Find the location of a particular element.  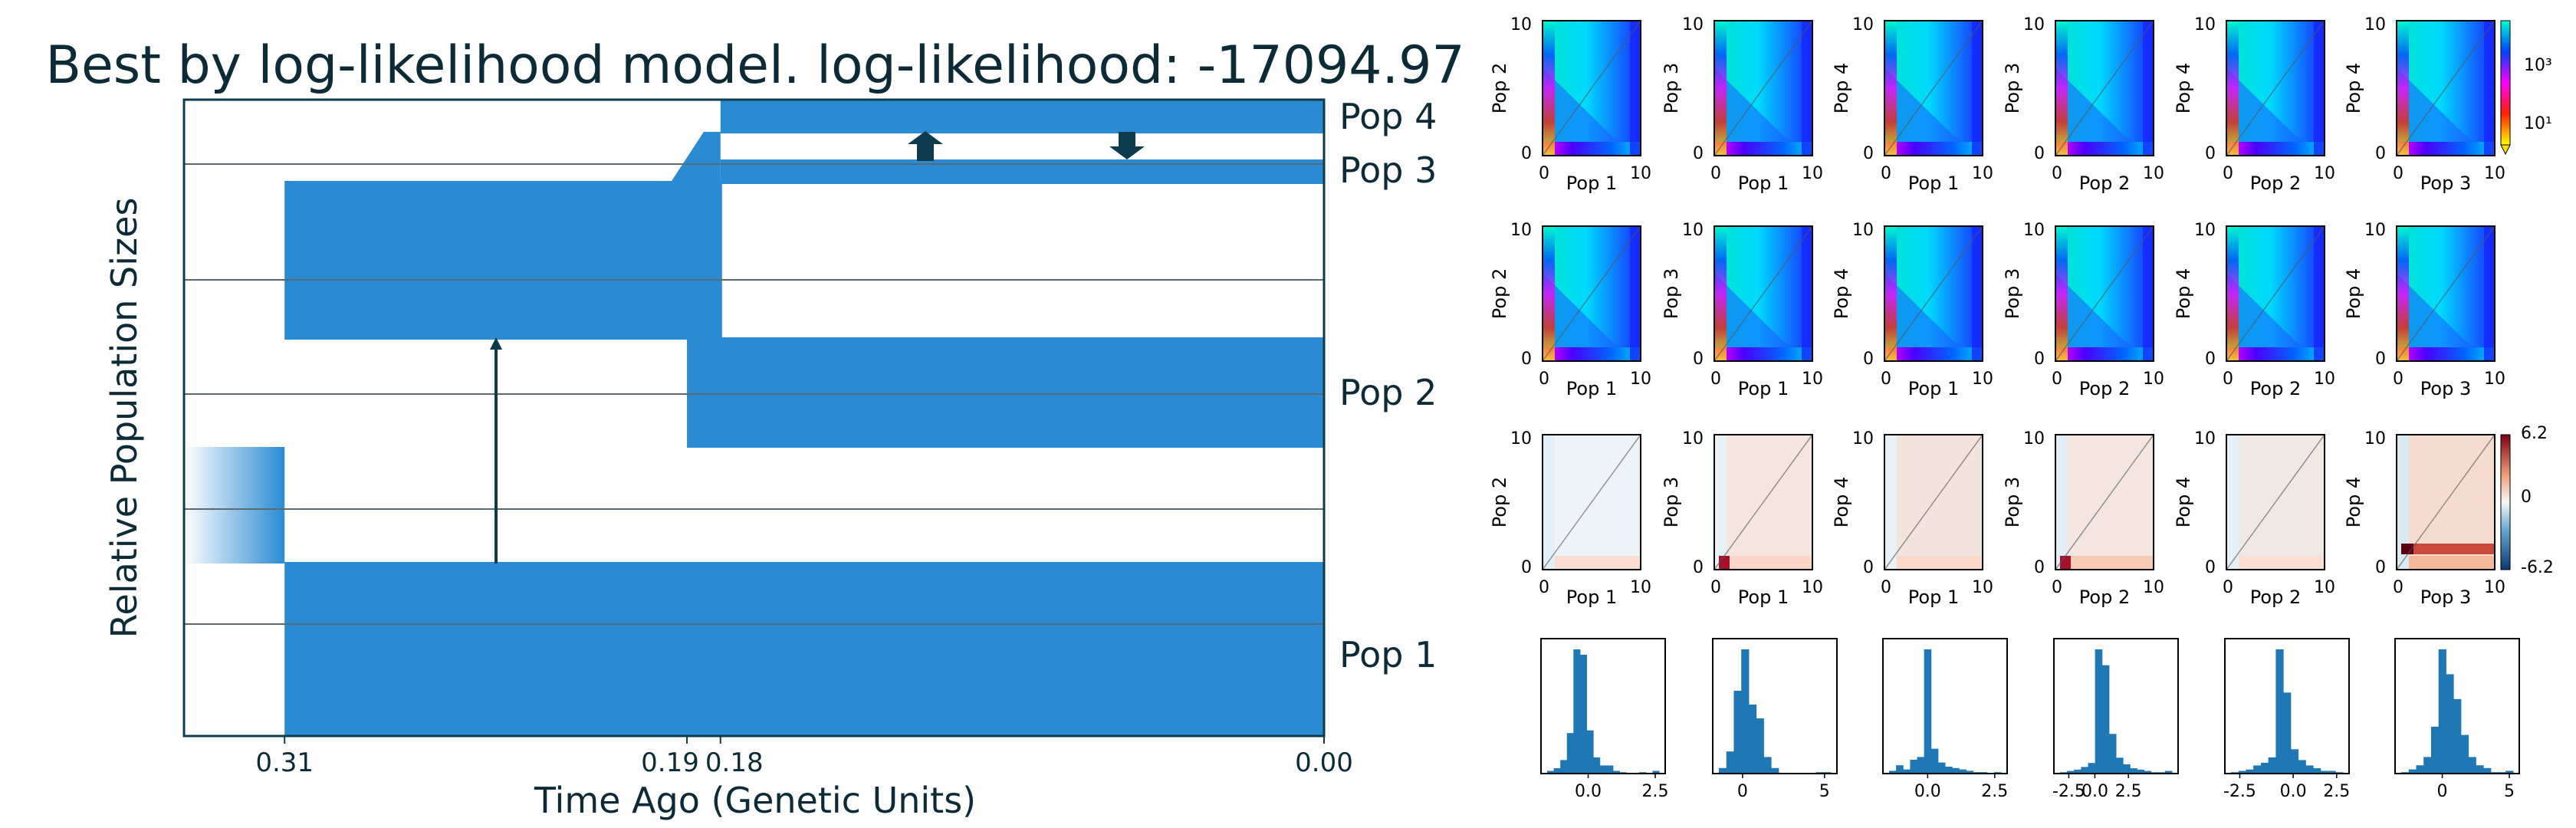

sfs-panel: 0 10 0 10 Pop 2 Pop 3 is located at coordinates (2083, 105).